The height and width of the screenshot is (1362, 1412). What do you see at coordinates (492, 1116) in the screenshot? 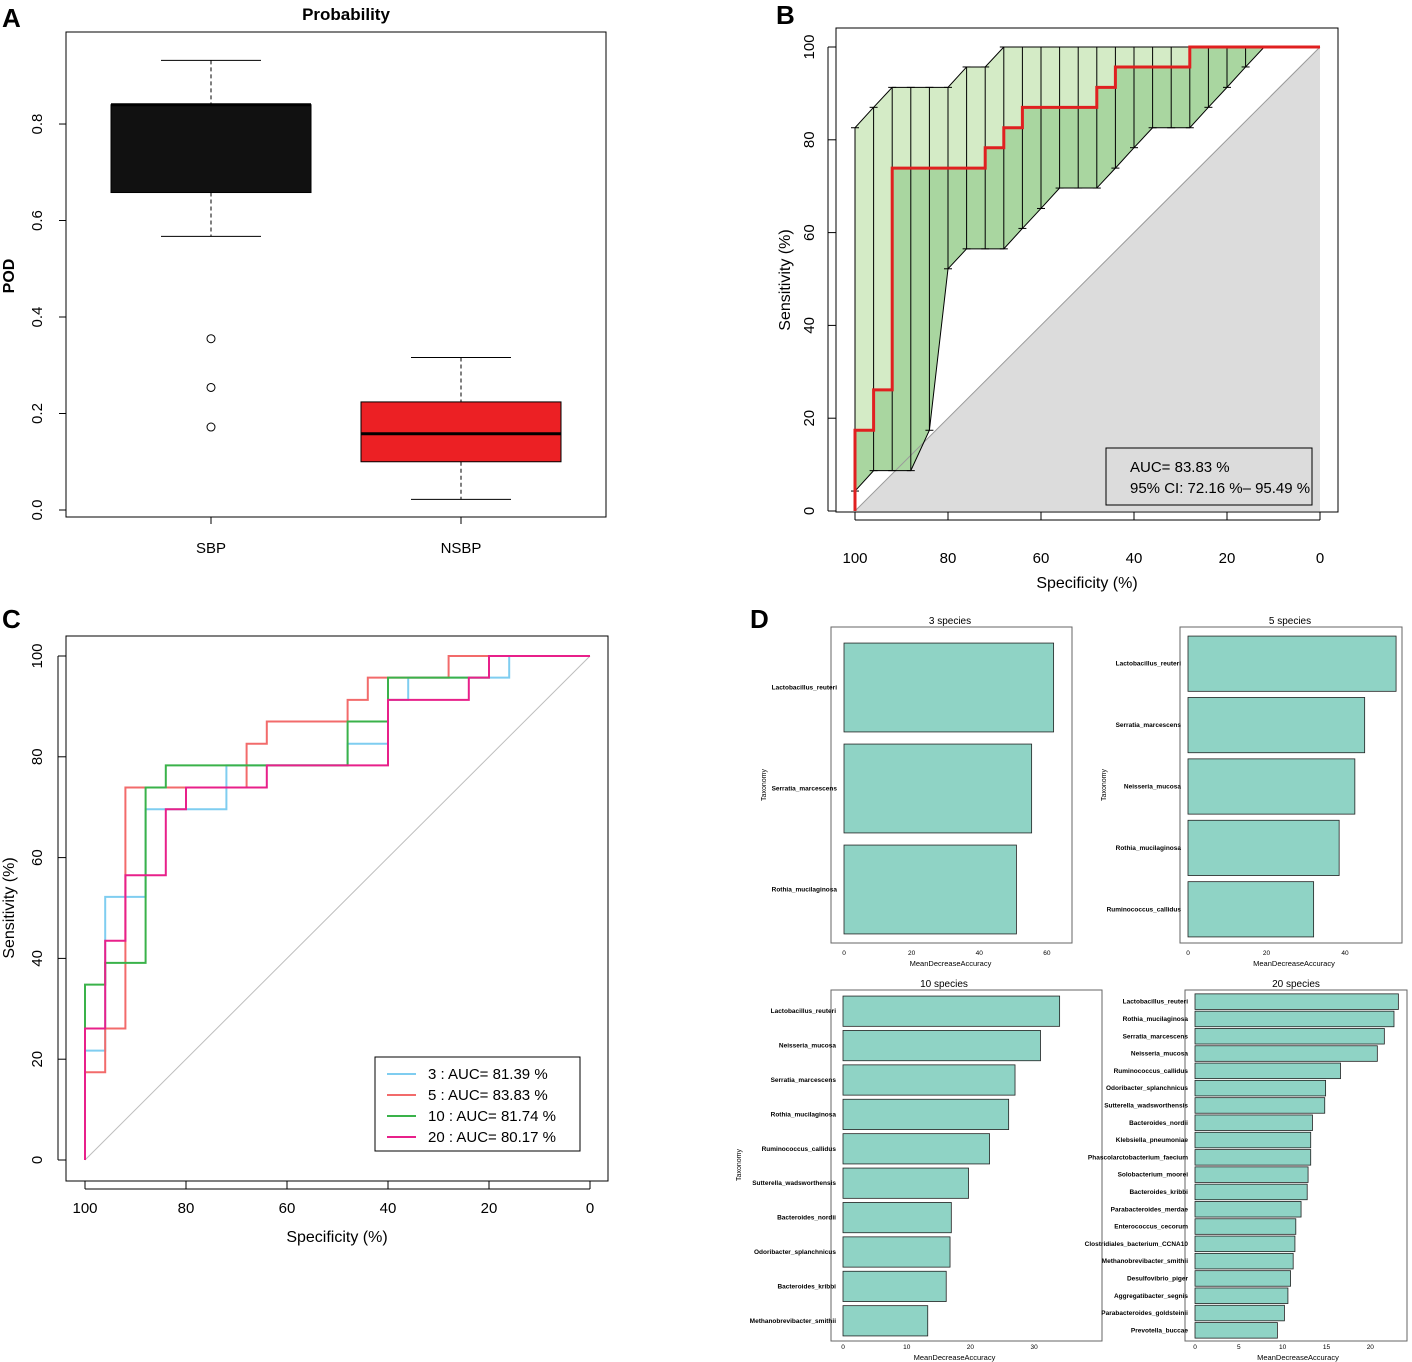
I see `legend-label: 10 : AUC= 81.74 %` at bounding box center [492, 1116].